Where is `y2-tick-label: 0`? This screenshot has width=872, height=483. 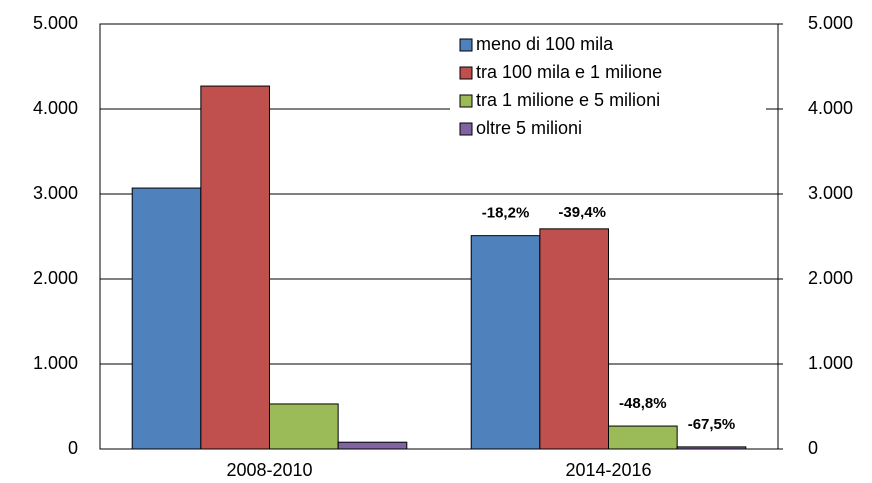
y2-tick-label: 0 is located at coordinates (813, 448).